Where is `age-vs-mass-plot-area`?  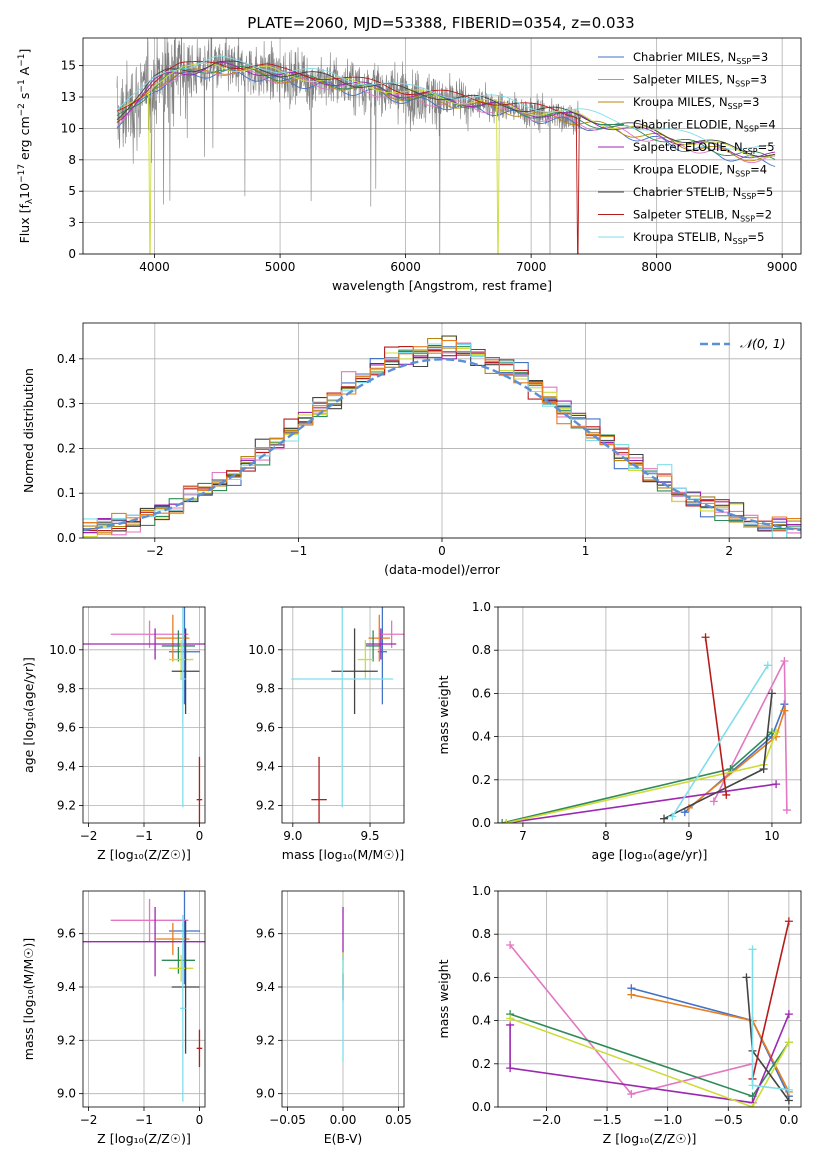 age-vs-mass-plot-area is located at coordinates (347, 715).